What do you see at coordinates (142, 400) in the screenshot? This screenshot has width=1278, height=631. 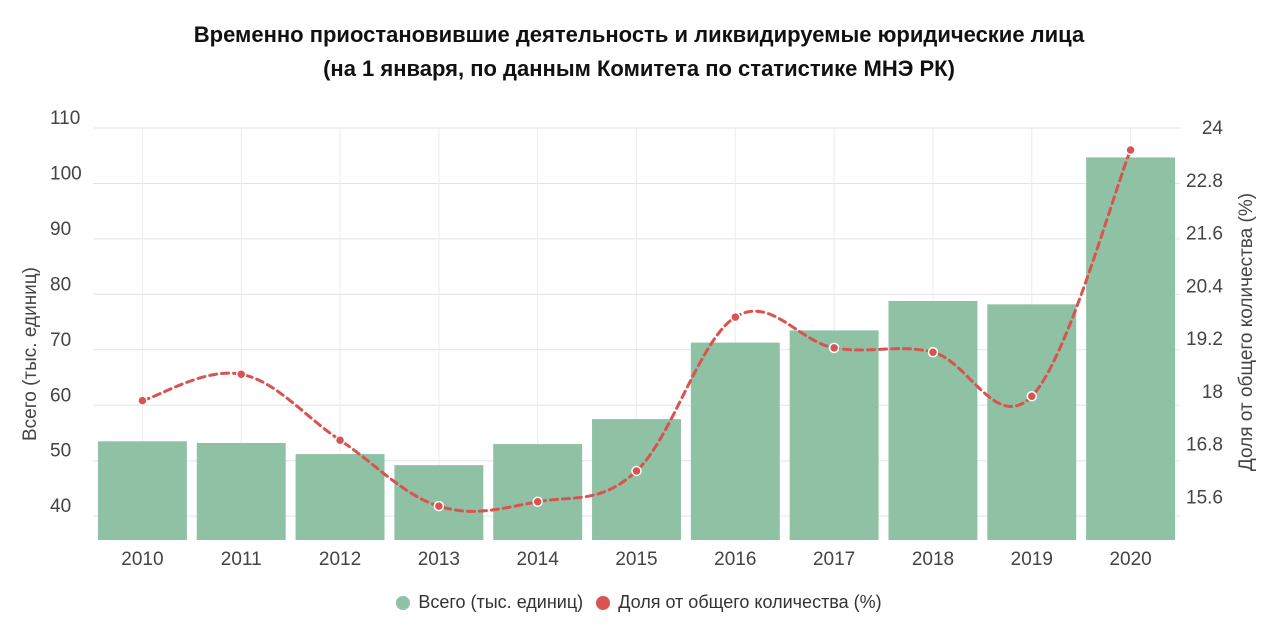 I see `line-point-2010` at bounding box center [142, 400].